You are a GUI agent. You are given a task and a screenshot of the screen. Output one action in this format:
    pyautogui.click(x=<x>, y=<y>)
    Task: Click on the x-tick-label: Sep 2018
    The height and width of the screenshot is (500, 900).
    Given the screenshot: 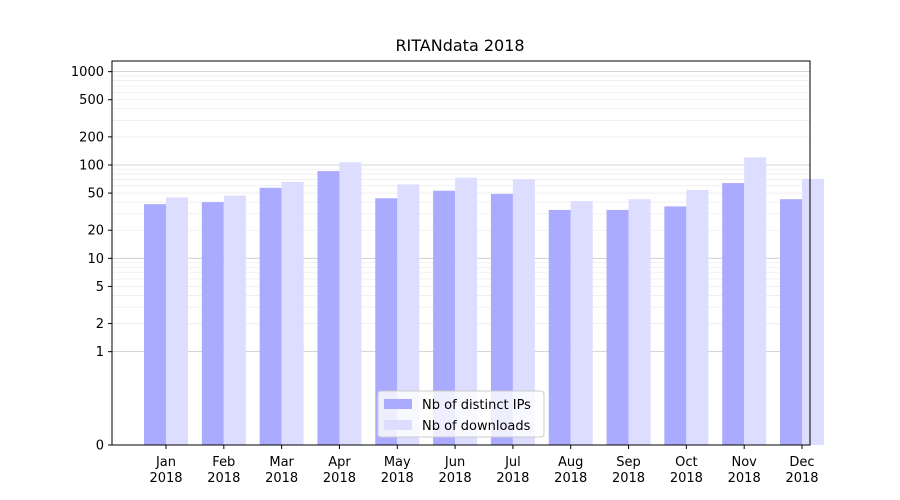 What is the action you would take?
    pyautogui.click(x=628, y=470)
    